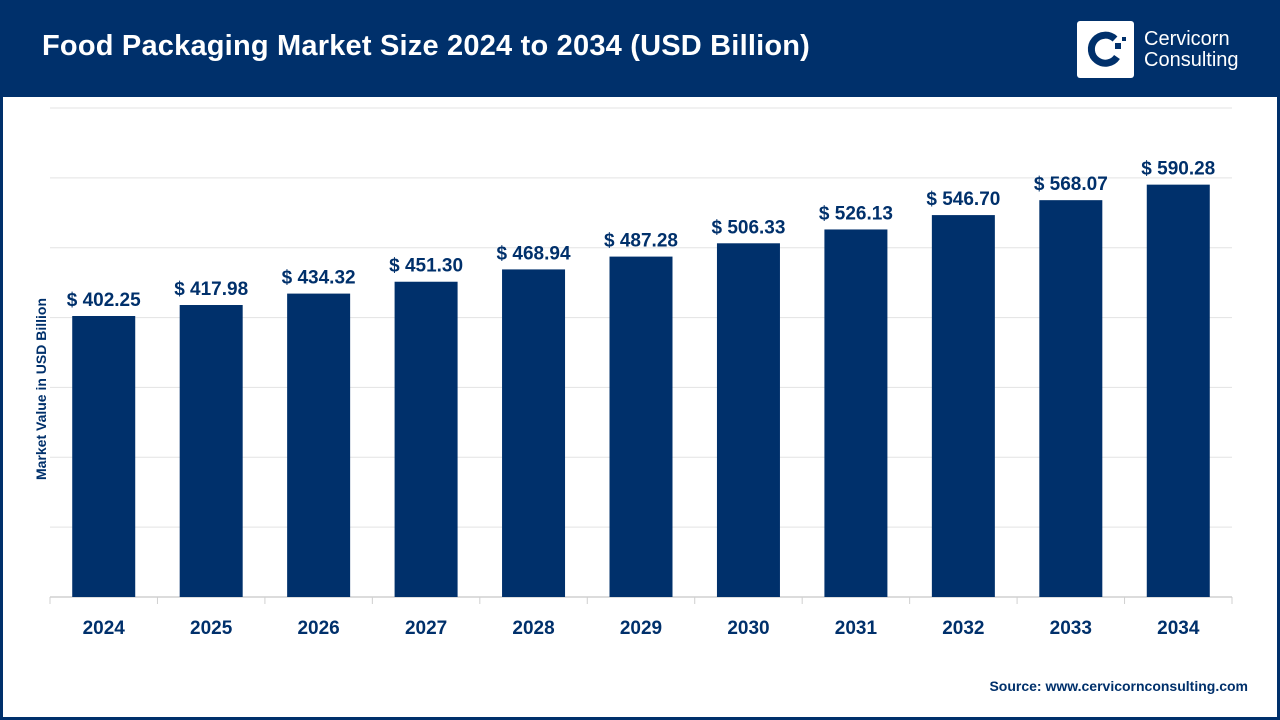 The width and height of the screenshot is (1280, 720). Describe the element at coordinates (1118, 686) in the screenshot. I see `source-text: Source: www.cervicornconsulting.com` at that location.